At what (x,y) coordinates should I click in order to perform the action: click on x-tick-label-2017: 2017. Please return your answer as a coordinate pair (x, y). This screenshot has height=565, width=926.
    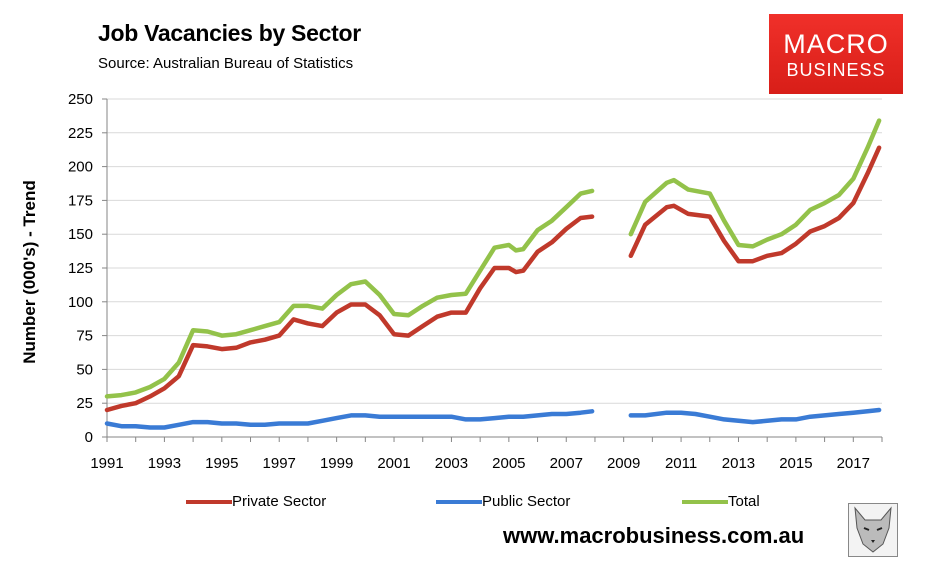
    Looking at the image, I should click on (853, 463).